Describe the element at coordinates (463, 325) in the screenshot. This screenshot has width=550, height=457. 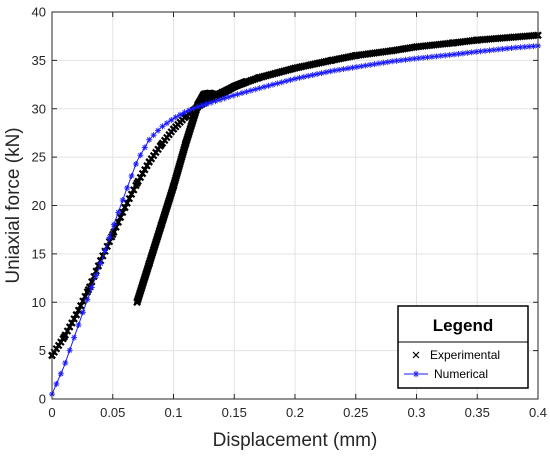
I see `legend-title: Legend` at that location.